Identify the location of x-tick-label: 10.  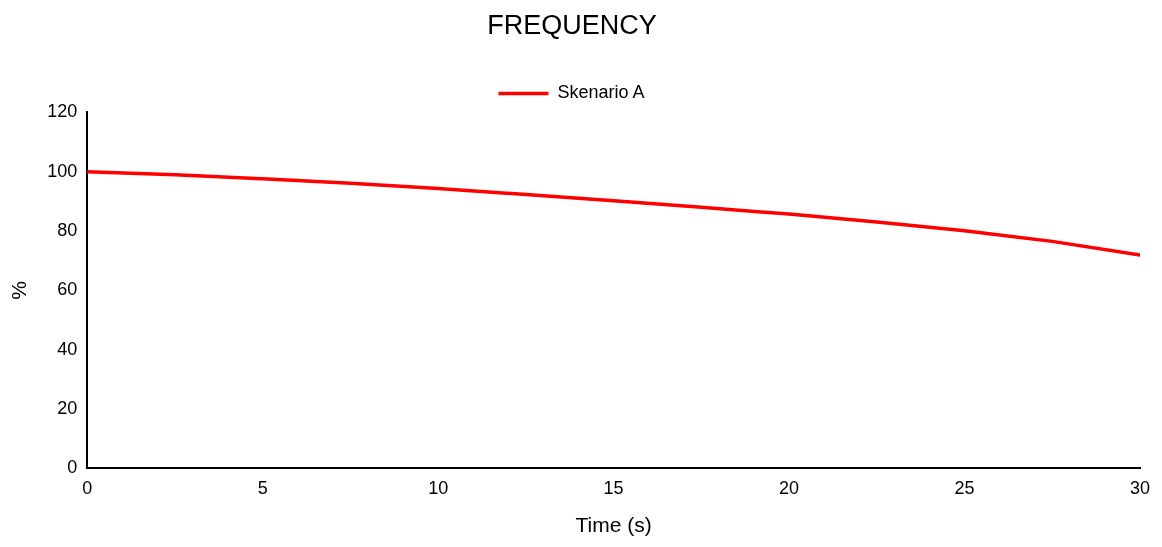
(438, 487).